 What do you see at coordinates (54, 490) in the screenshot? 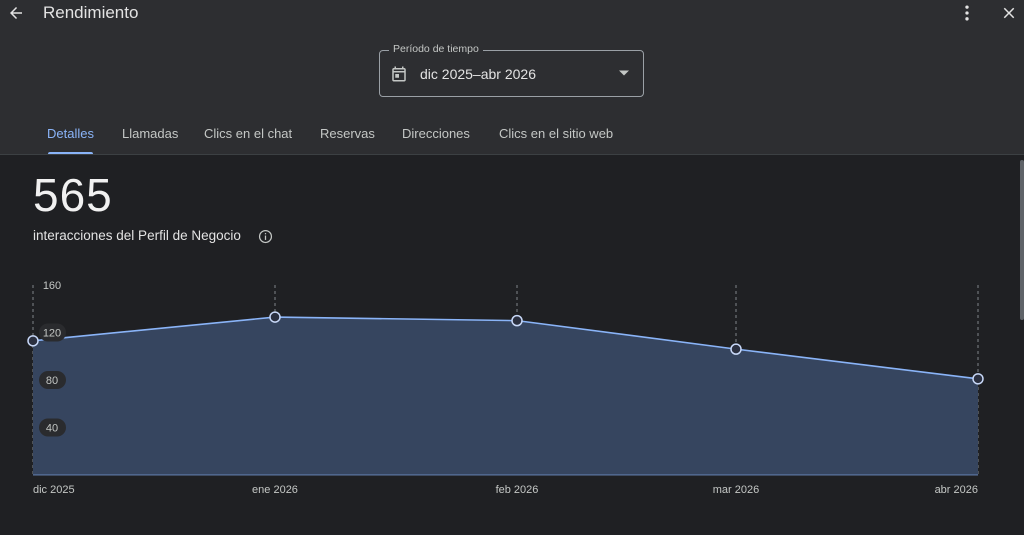
I see `x-tick-label: dic 2025` at bounding box center [54, 490].